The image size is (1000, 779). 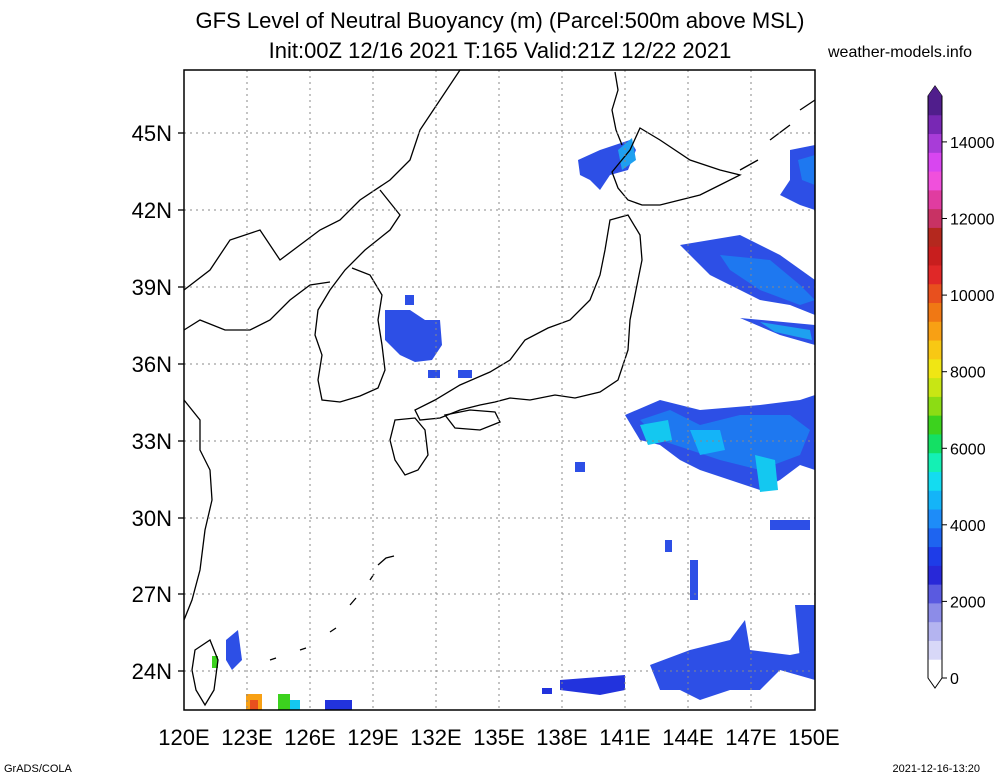 I want to click on colorbar-label: 4000, so click(x=968, y=526).